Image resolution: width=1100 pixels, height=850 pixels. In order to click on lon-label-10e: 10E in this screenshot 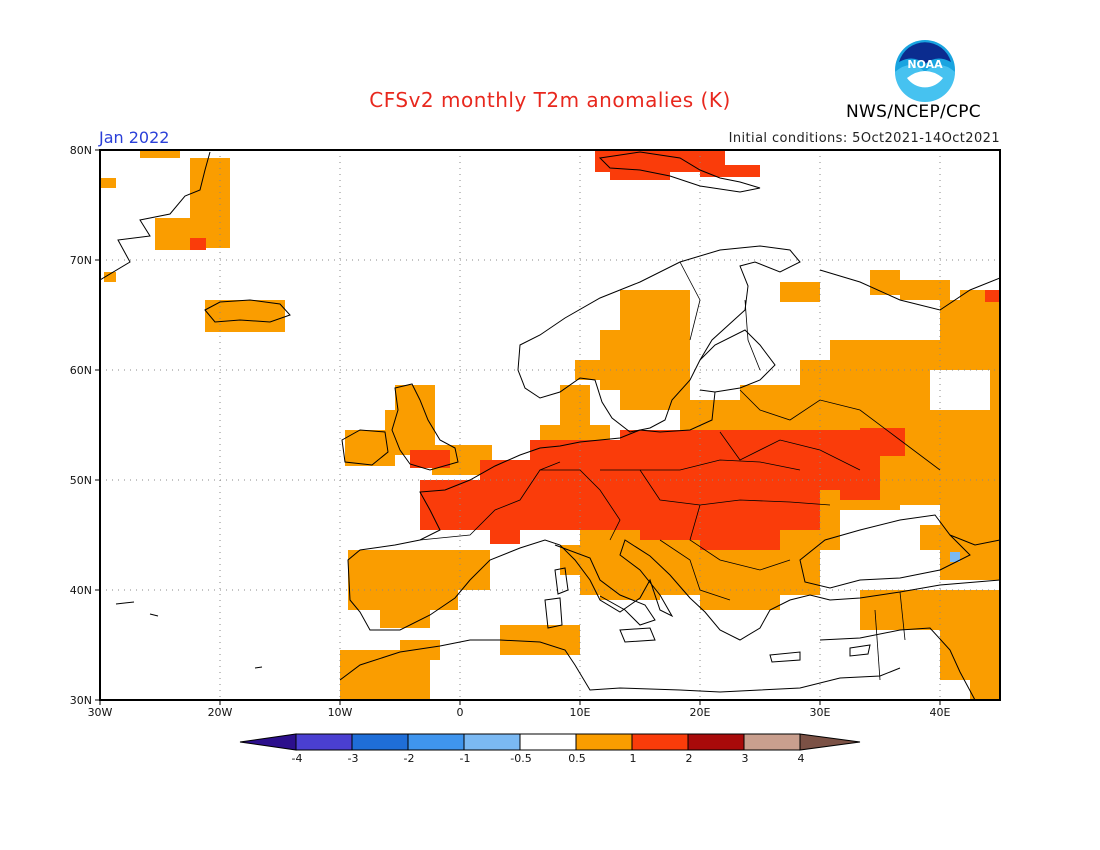, I will do `click(580, 712)`.